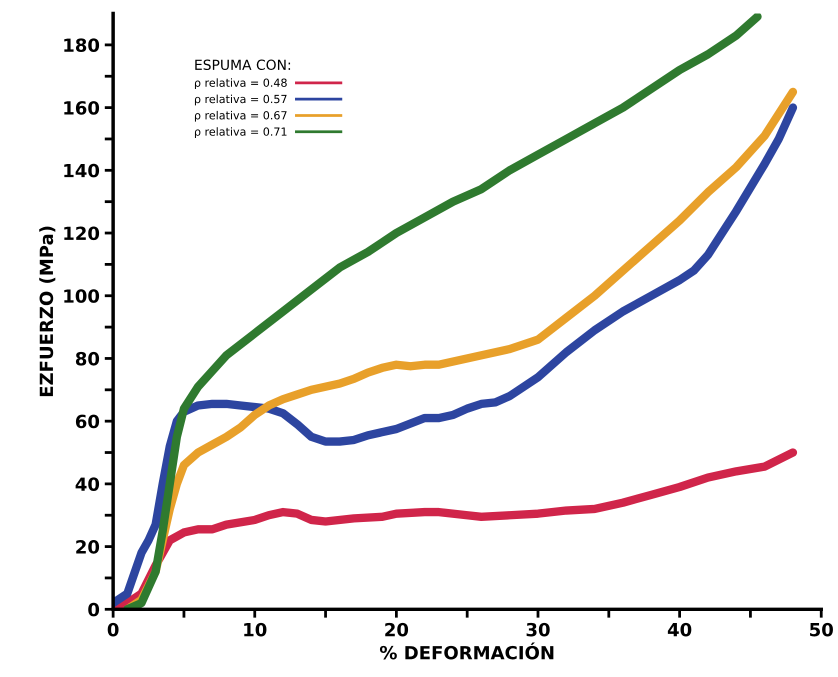 The image size is (838, 677). Describe the element at coordinates (47, 311) in the screenshot. I see `y-axis-title: EZFUERZO (MPa)` at that location.